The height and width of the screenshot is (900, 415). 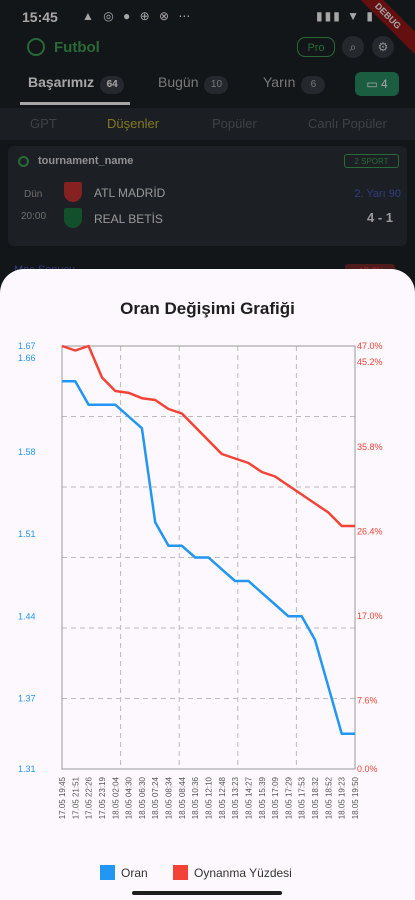 What do you see at coordinates (75, 103) in the screenshot?
I see `active-tab-indicator` at bounding box center [75, 103].